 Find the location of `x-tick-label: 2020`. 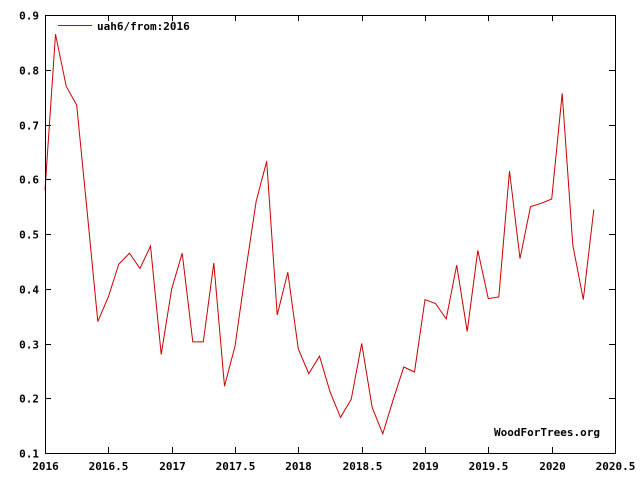

x-tick-label: 2020 is located at coordinates (552, 466).